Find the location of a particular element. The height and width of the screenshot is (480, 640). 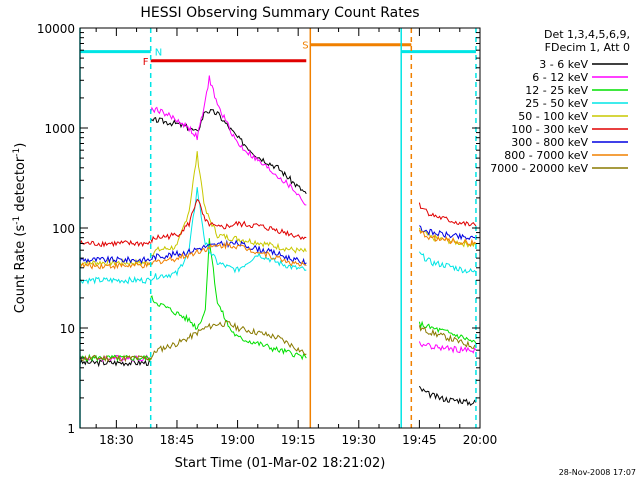

legend-label-800-7000-kev: 800 - 7000 keV is located at coordinates (546, 155).